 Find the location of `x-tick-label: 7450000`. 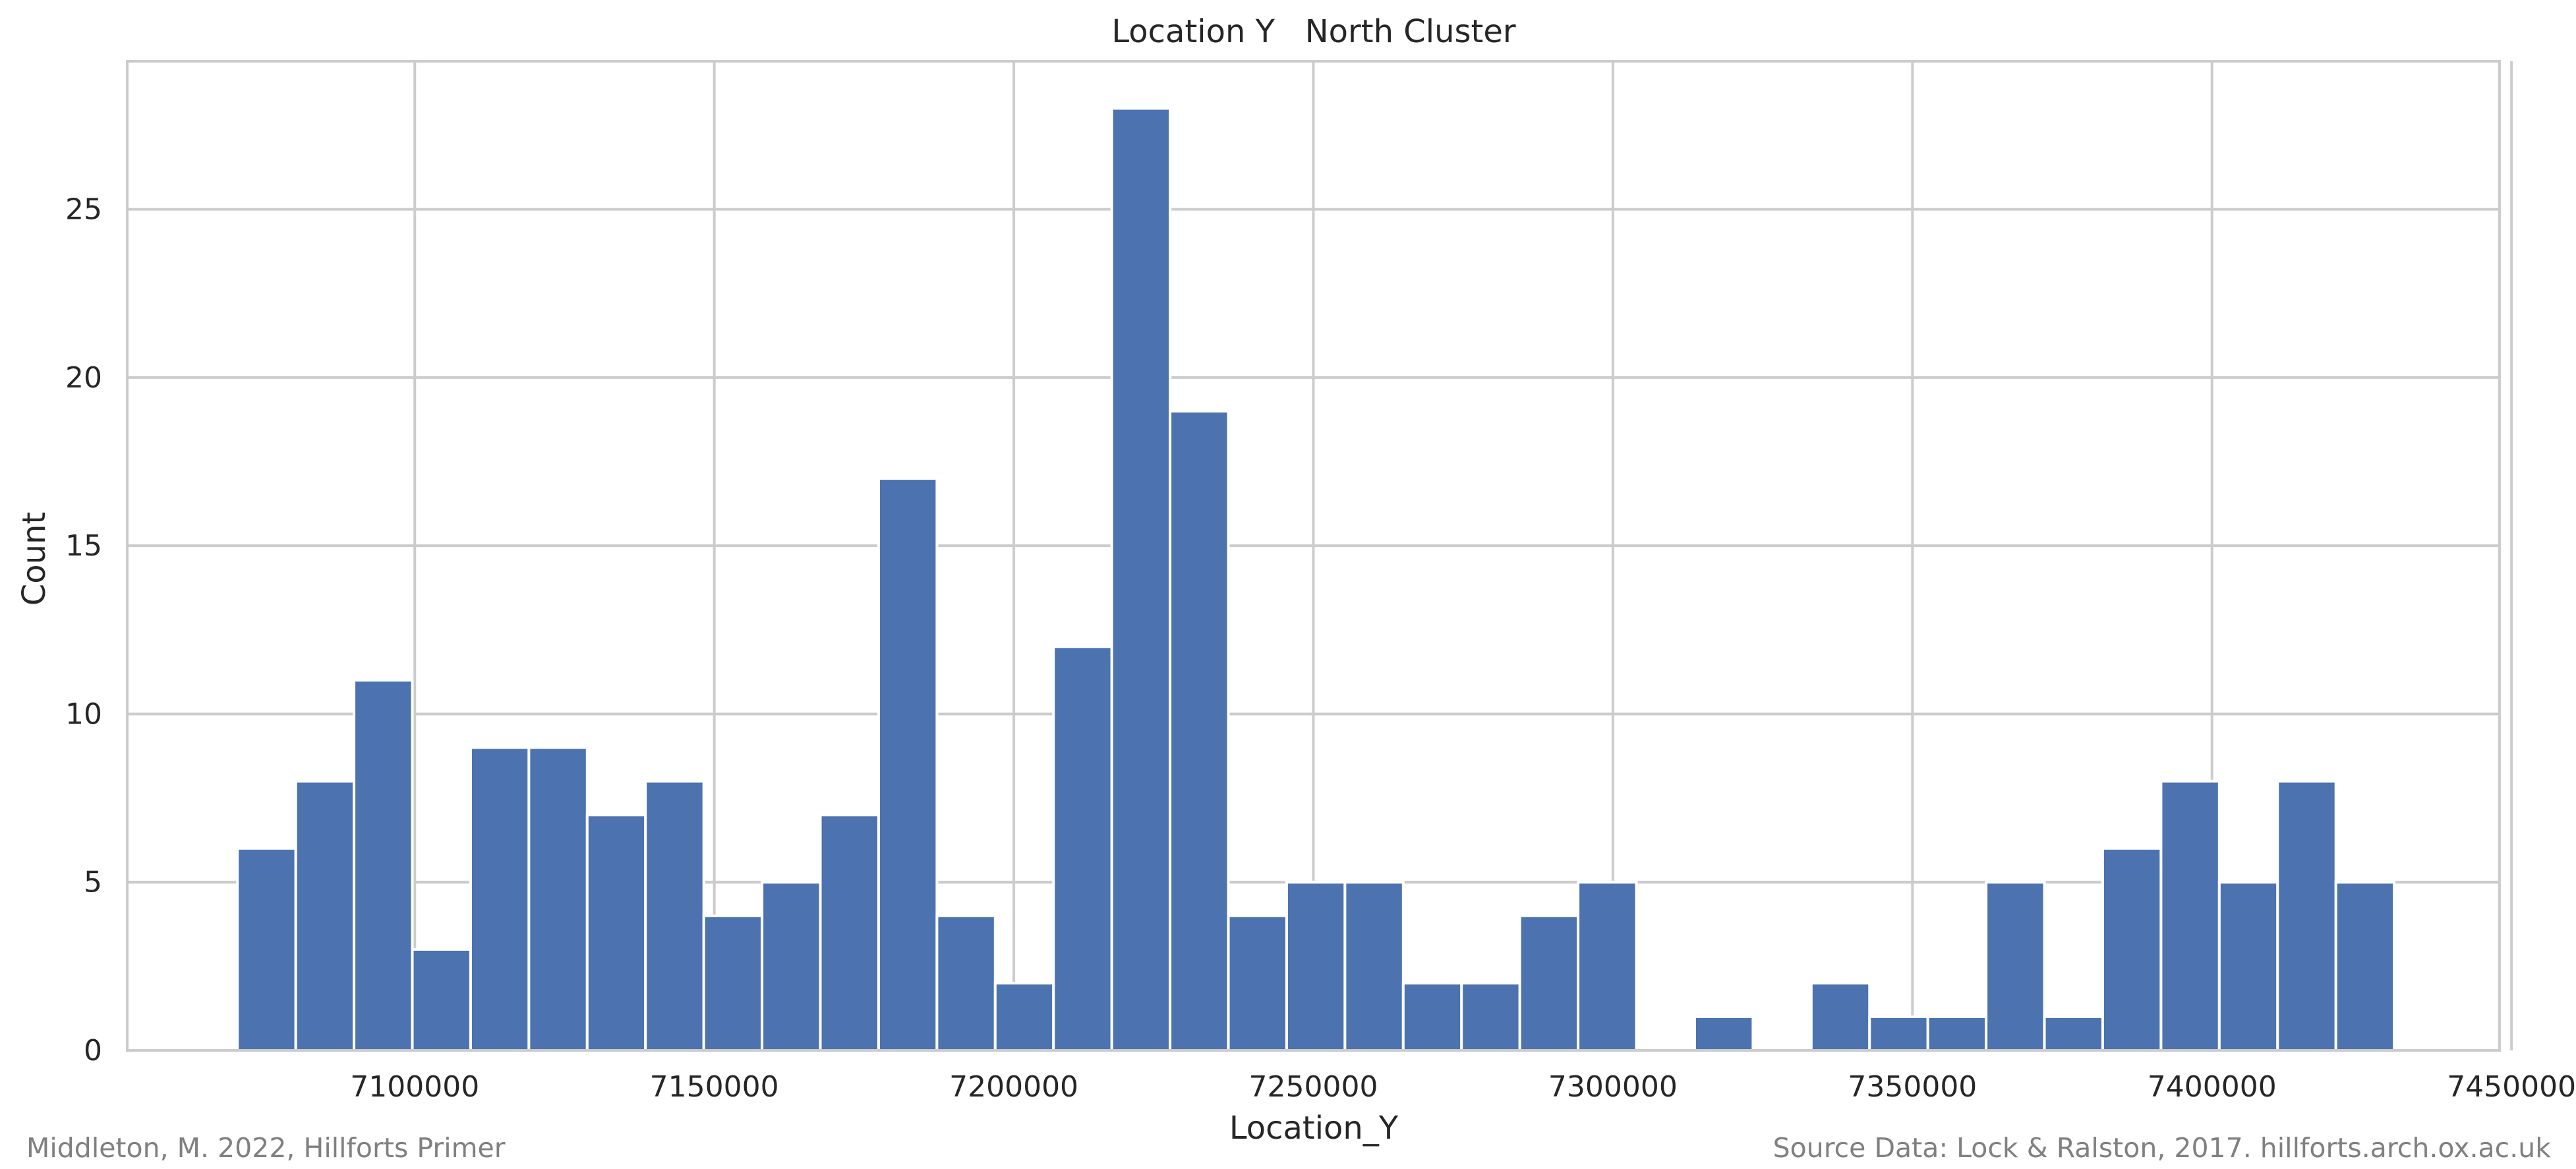

x-tick-label: 7450000 is located at coordinates (2511, 1087).